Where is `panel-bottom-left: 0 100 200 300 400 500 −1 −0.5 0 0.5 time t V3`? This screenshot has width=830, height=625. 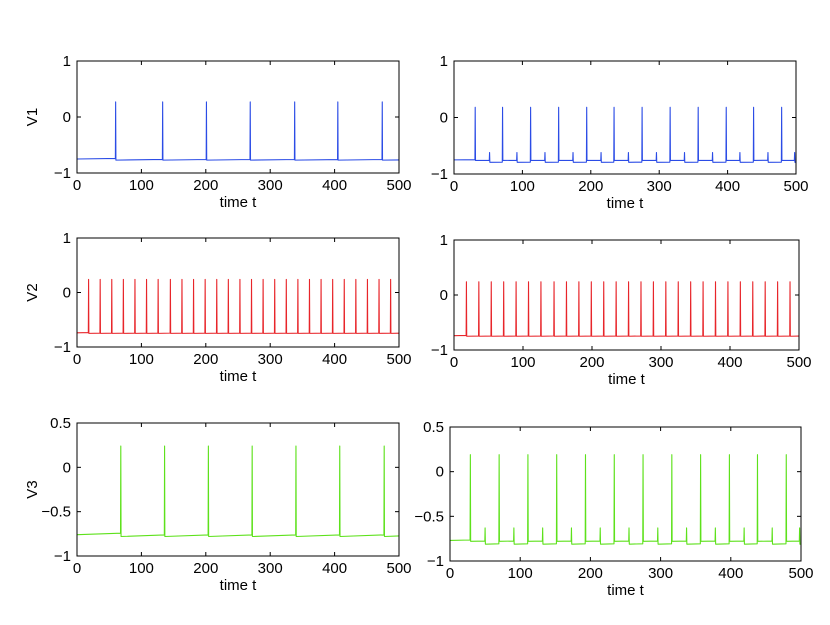
panel-bottom-left: 0 100 200 300 400 500 −1 −0.5 0 0.5 time t V3 is located at coordinates (218, 504).